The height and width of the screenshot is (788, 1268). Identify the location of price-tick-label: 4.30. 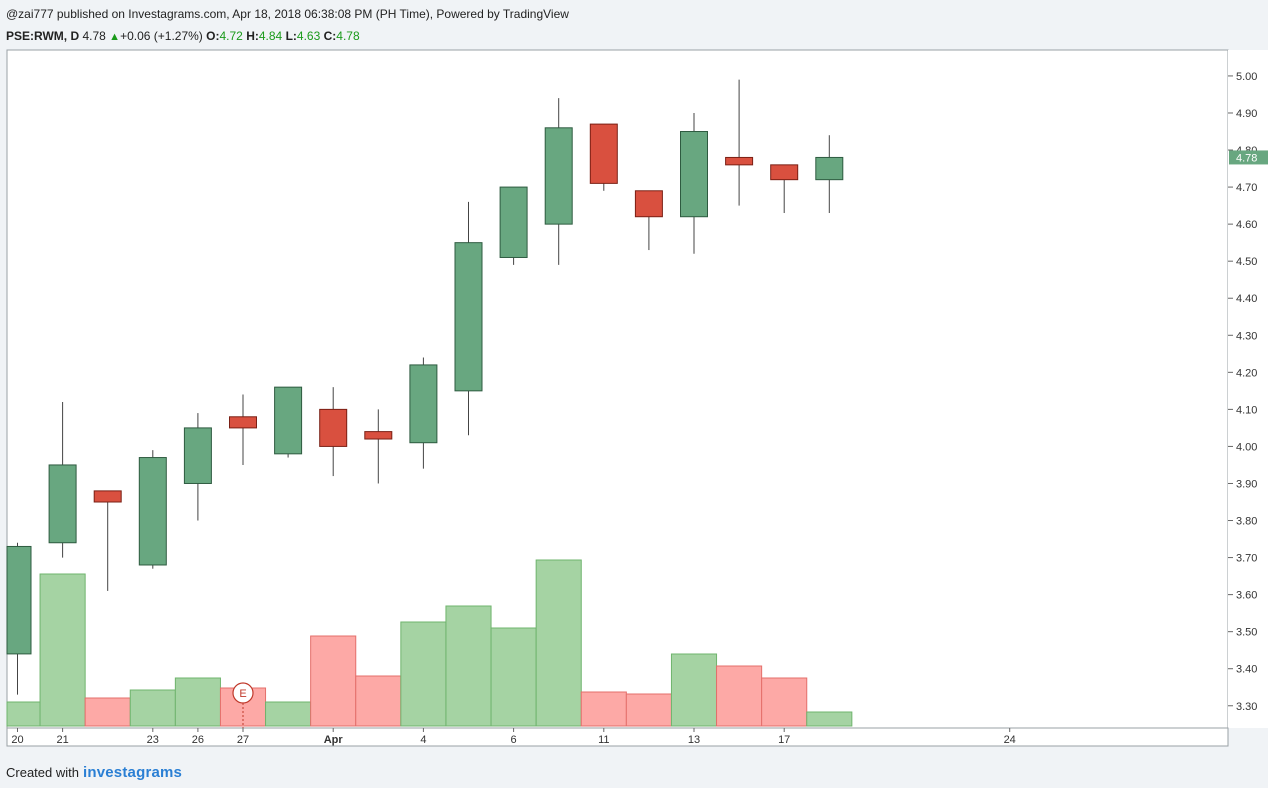
(1246, 336).